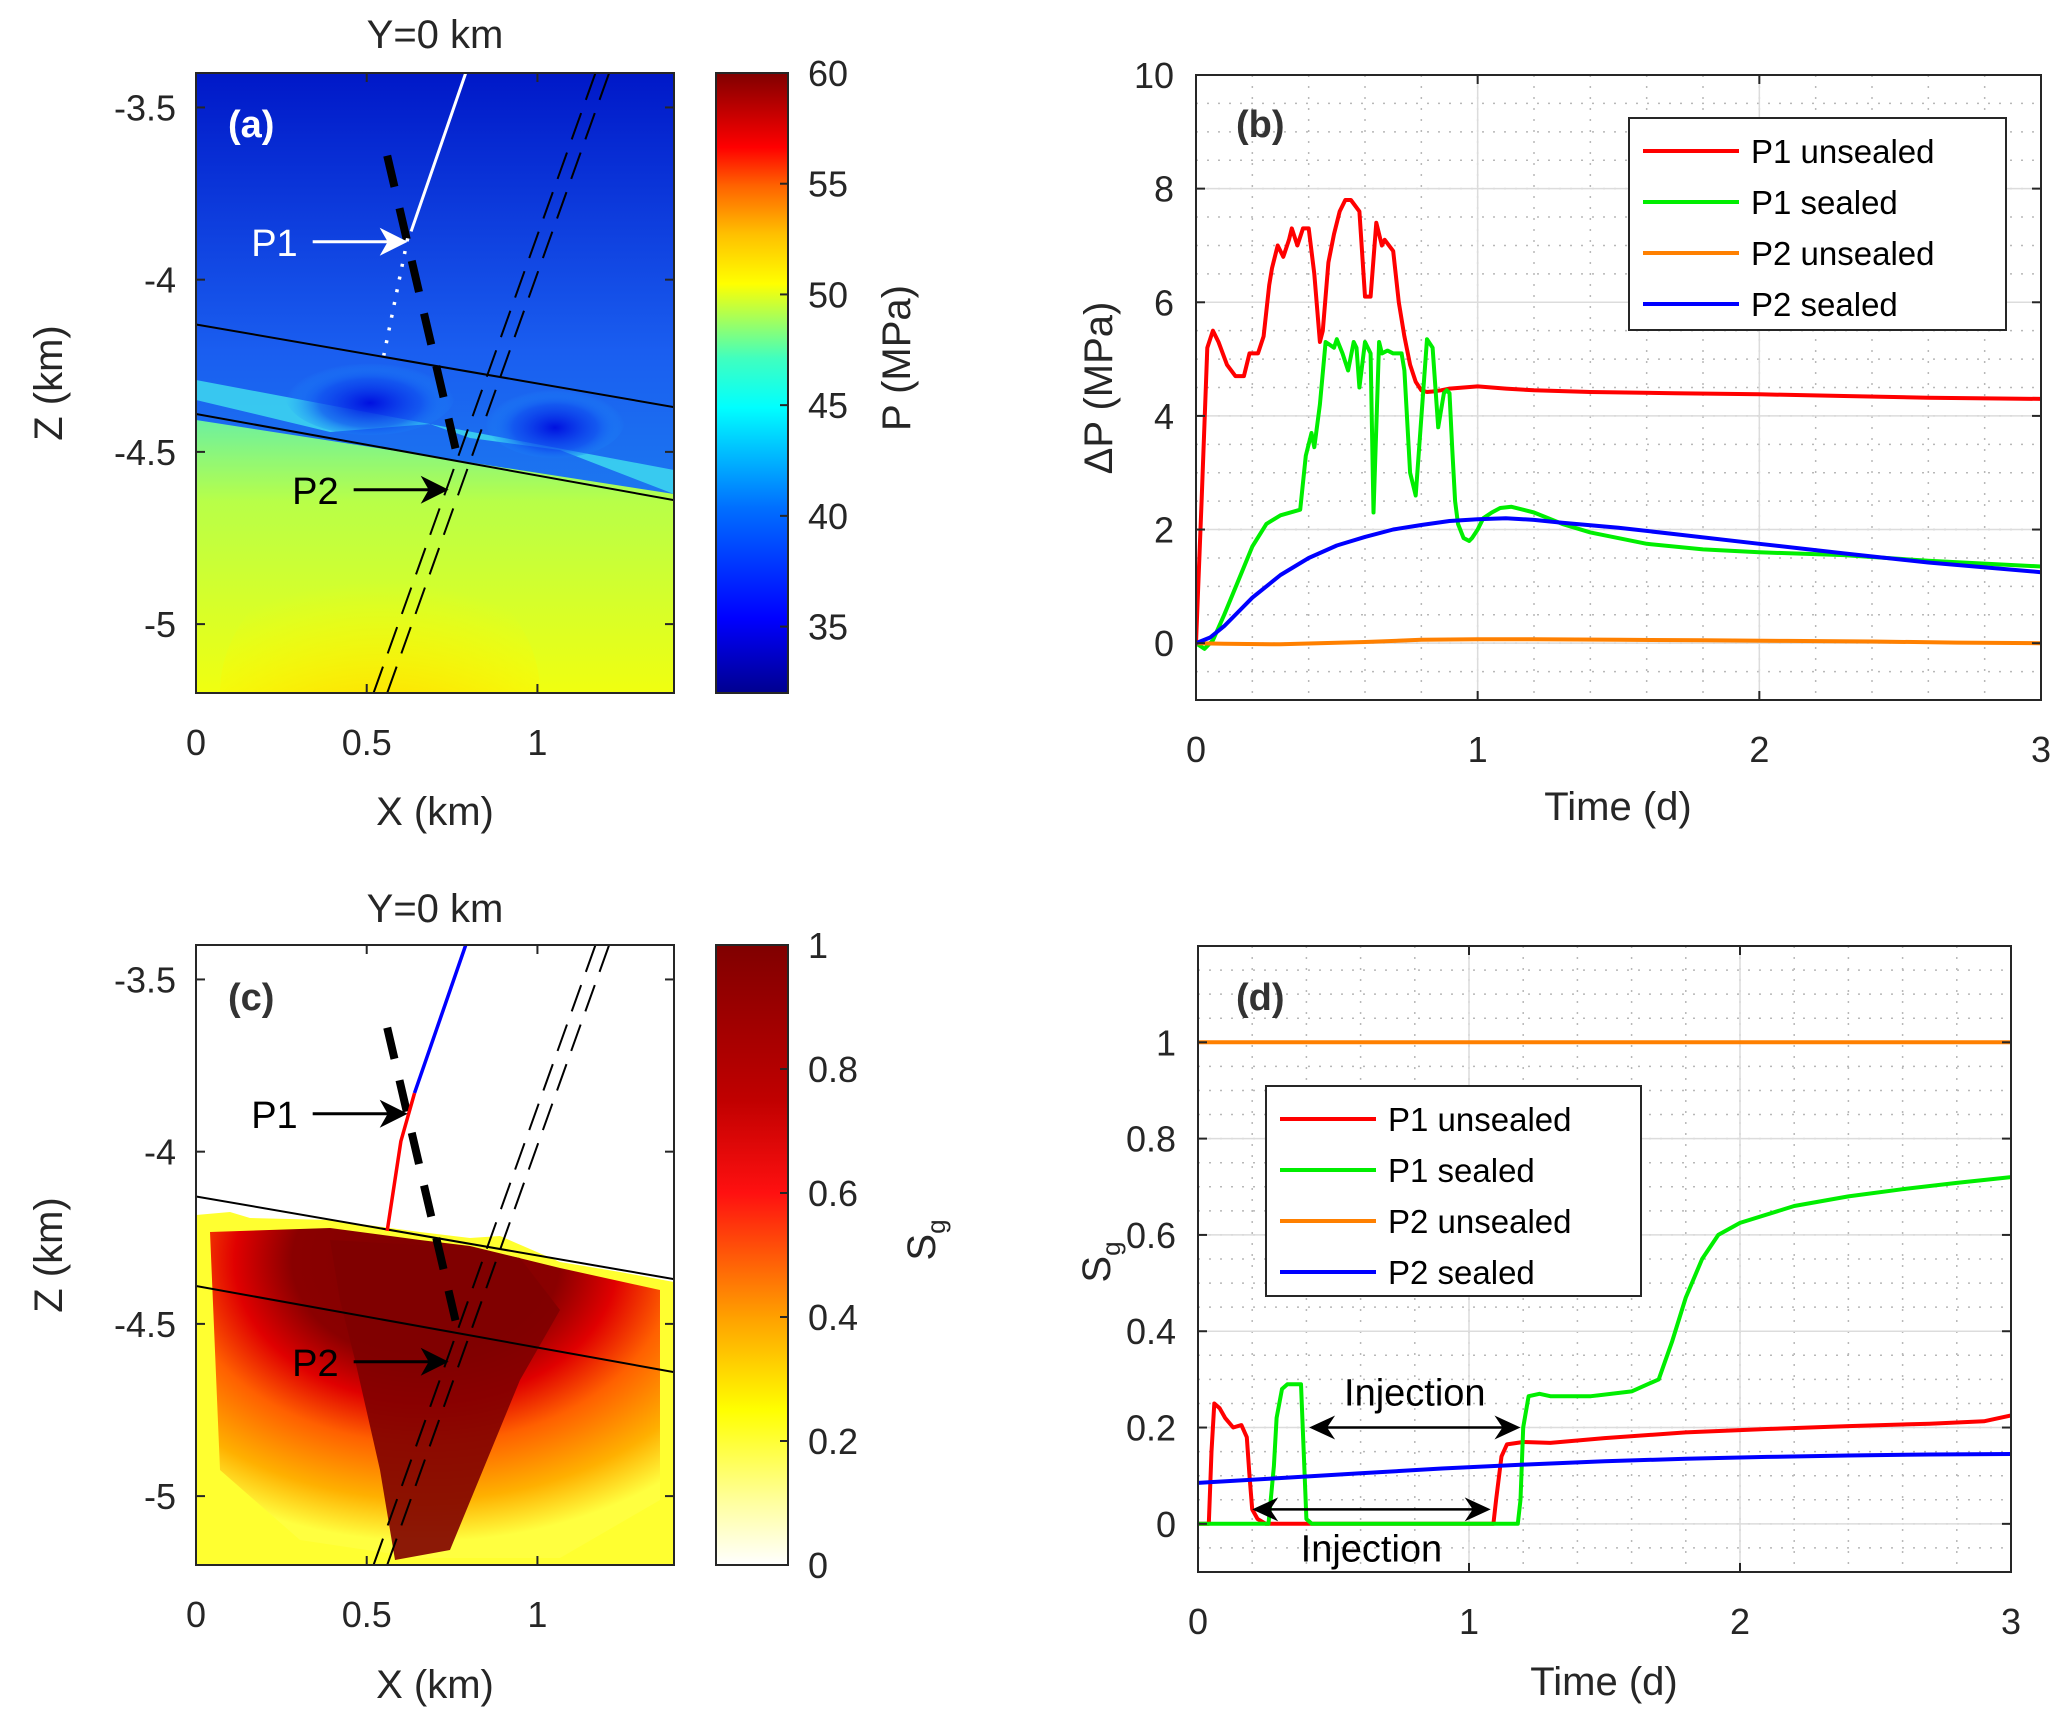 Image resolution: width=2067 pixels, height=1721 pixels. I want to click on injection-arrow-head-right, so click(1477, 1509).